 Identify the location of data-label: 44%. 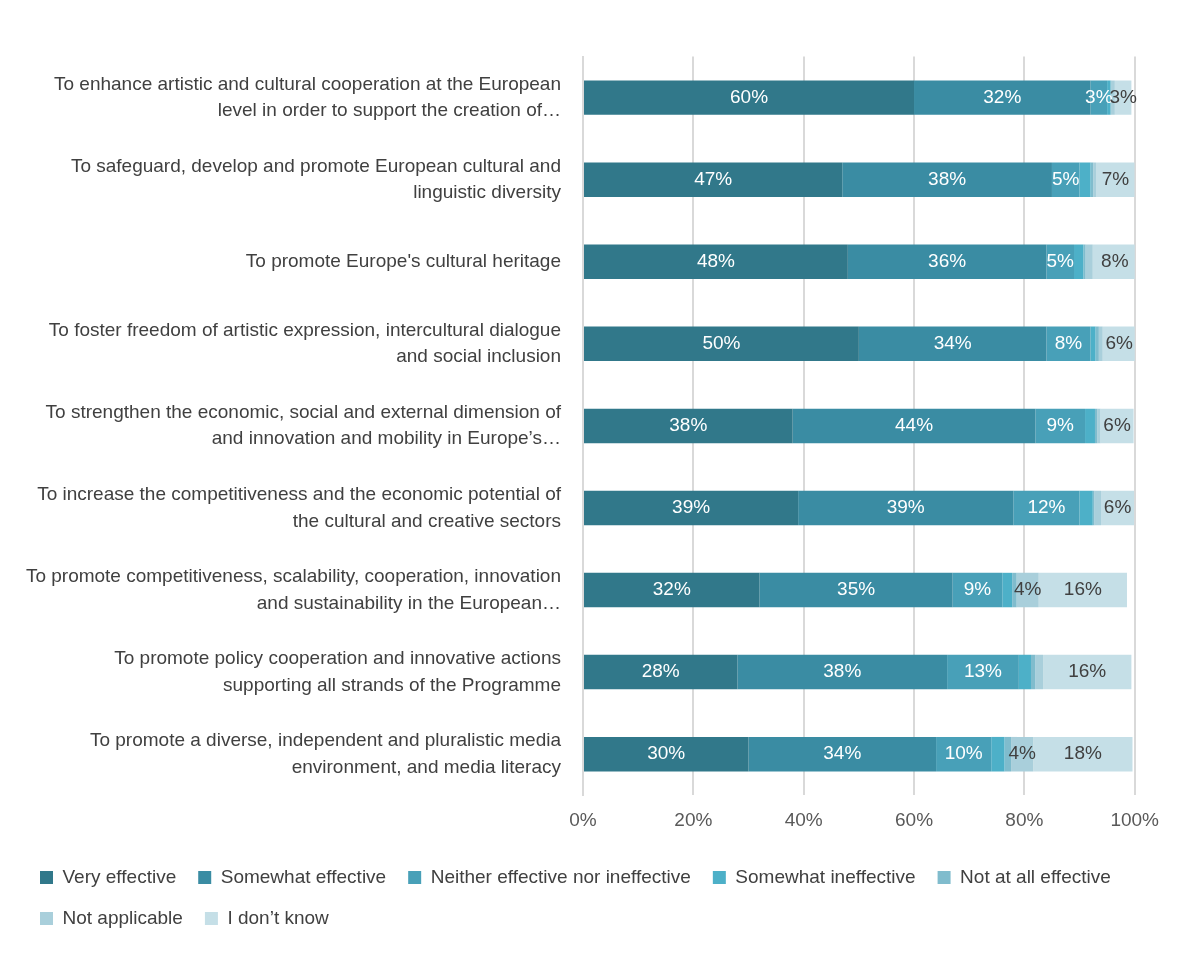
(914, 425).